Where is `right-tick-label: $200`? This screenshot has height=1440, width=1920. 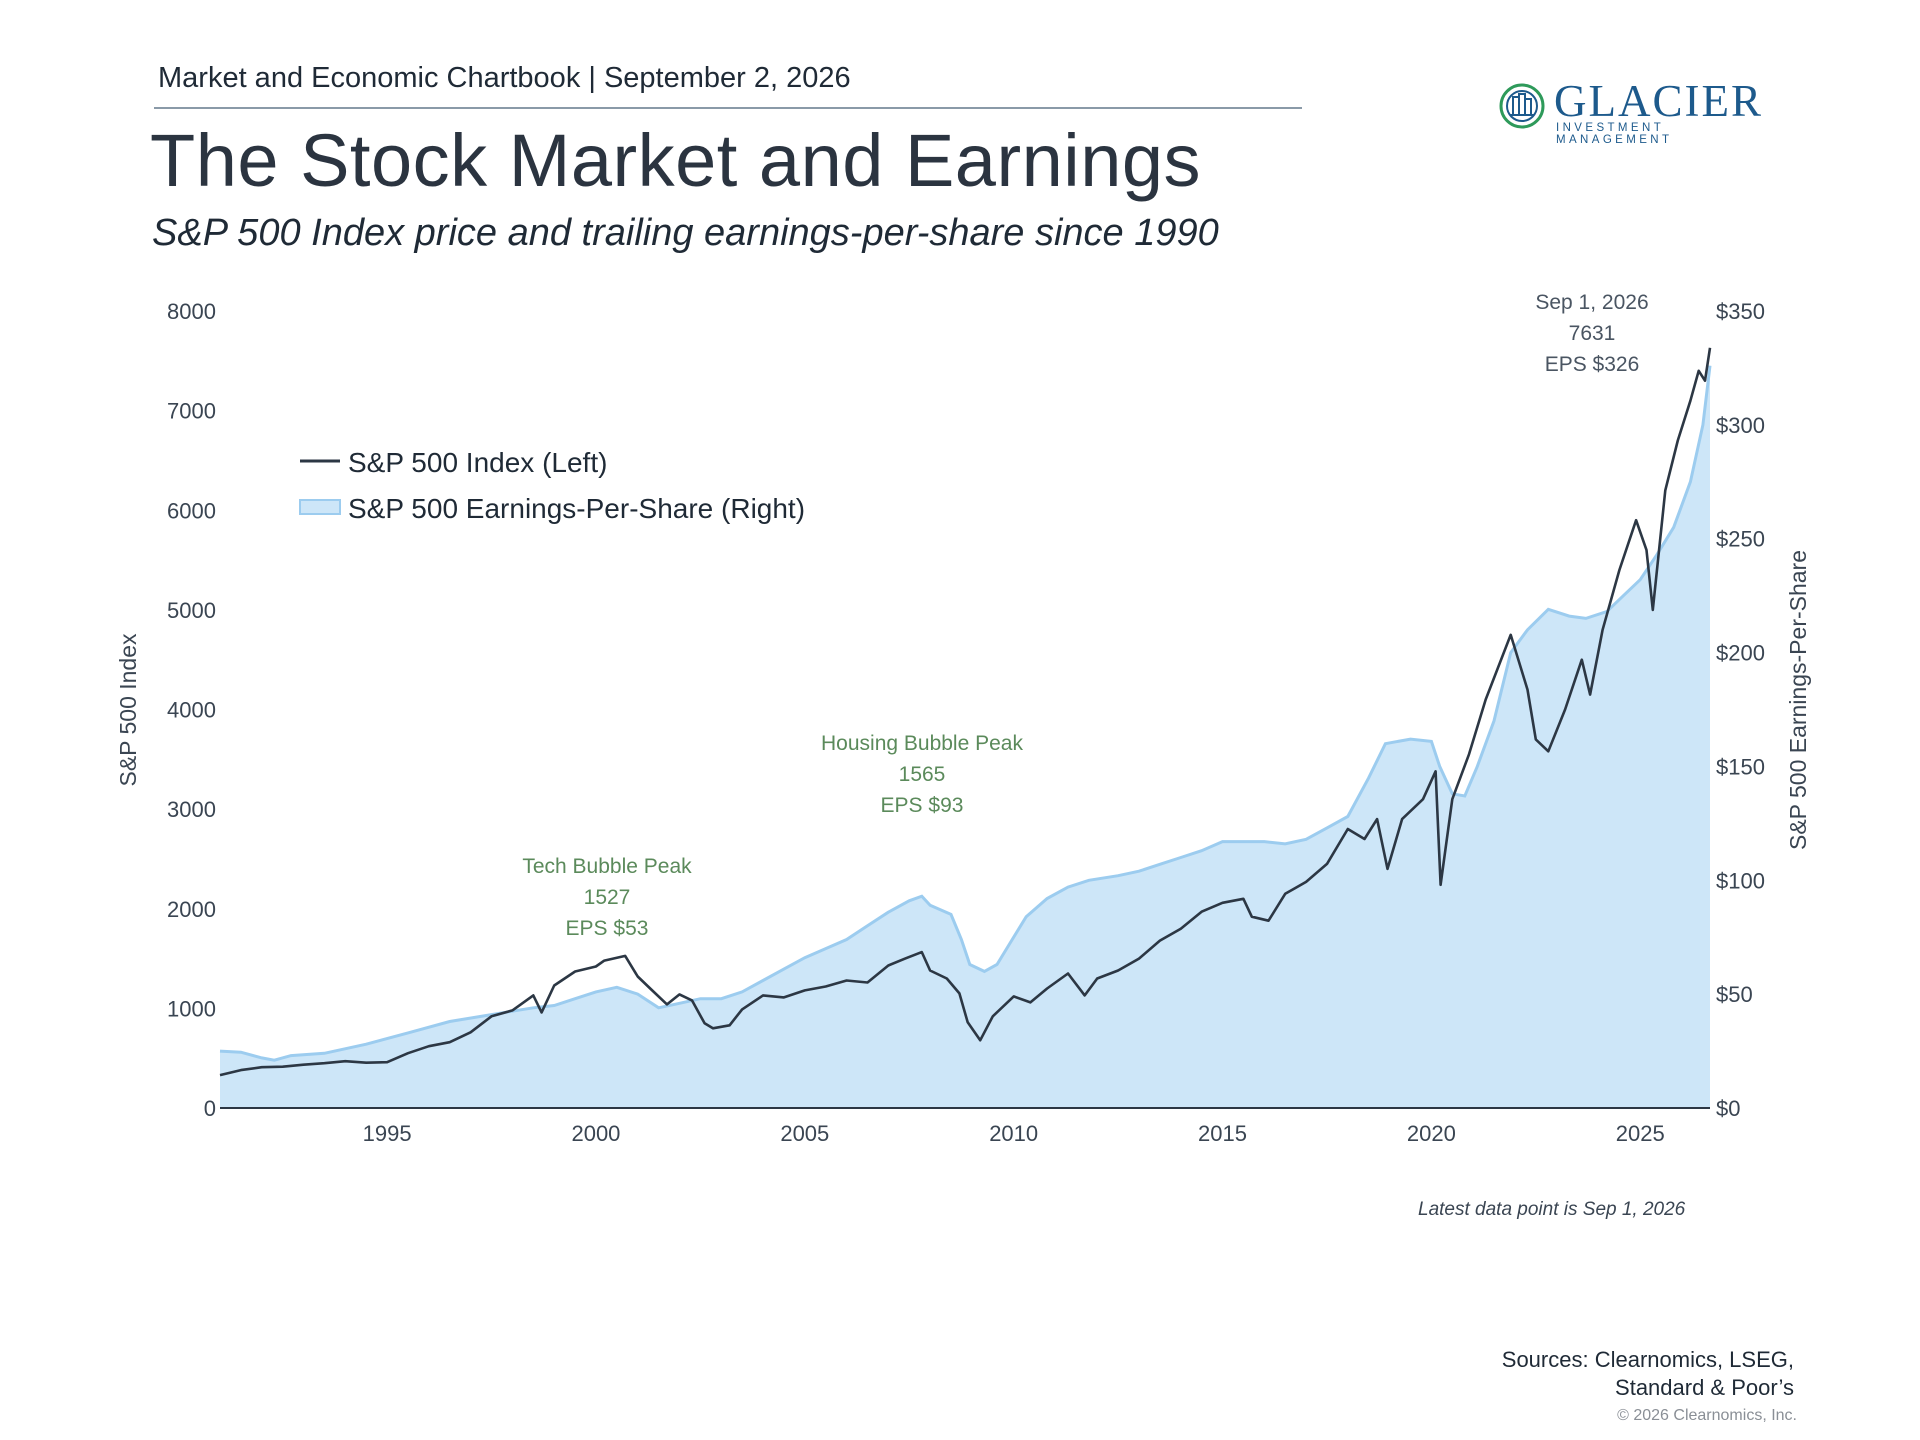 right-tick-label: $200 is located at coordinates (1740, 653).